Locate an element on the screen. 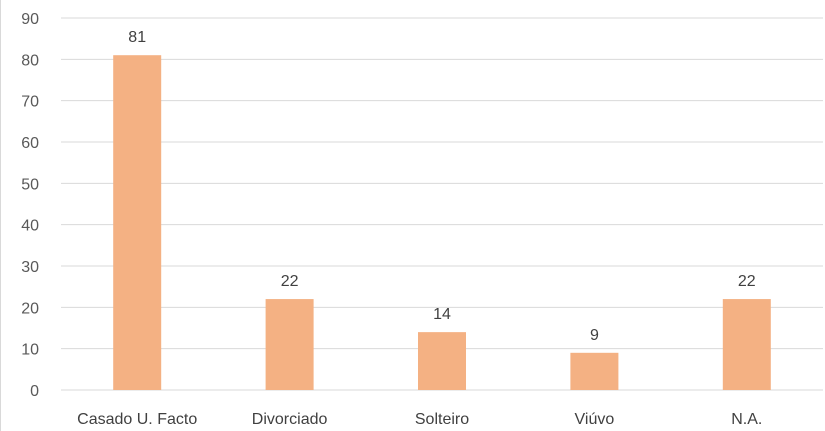 Image resolution: width=825 pixels, height=431 pixels. y-tick-label: 70 is located at coordinates (30, 102).